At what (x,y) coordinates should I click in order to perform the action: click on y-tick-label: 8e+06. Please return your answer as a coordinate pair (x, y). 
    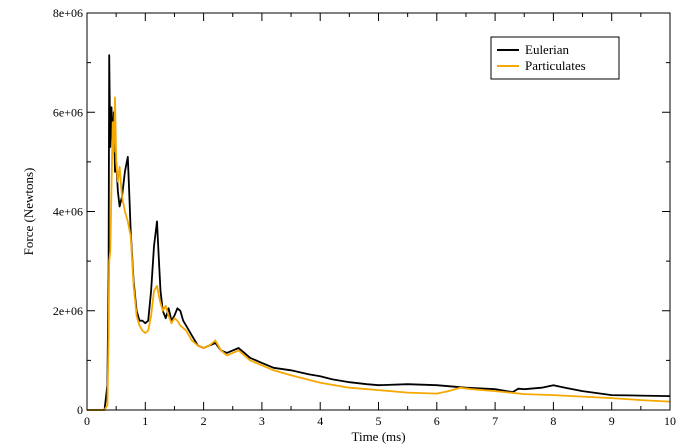
    Looking at the image, I should click on (68, 13).